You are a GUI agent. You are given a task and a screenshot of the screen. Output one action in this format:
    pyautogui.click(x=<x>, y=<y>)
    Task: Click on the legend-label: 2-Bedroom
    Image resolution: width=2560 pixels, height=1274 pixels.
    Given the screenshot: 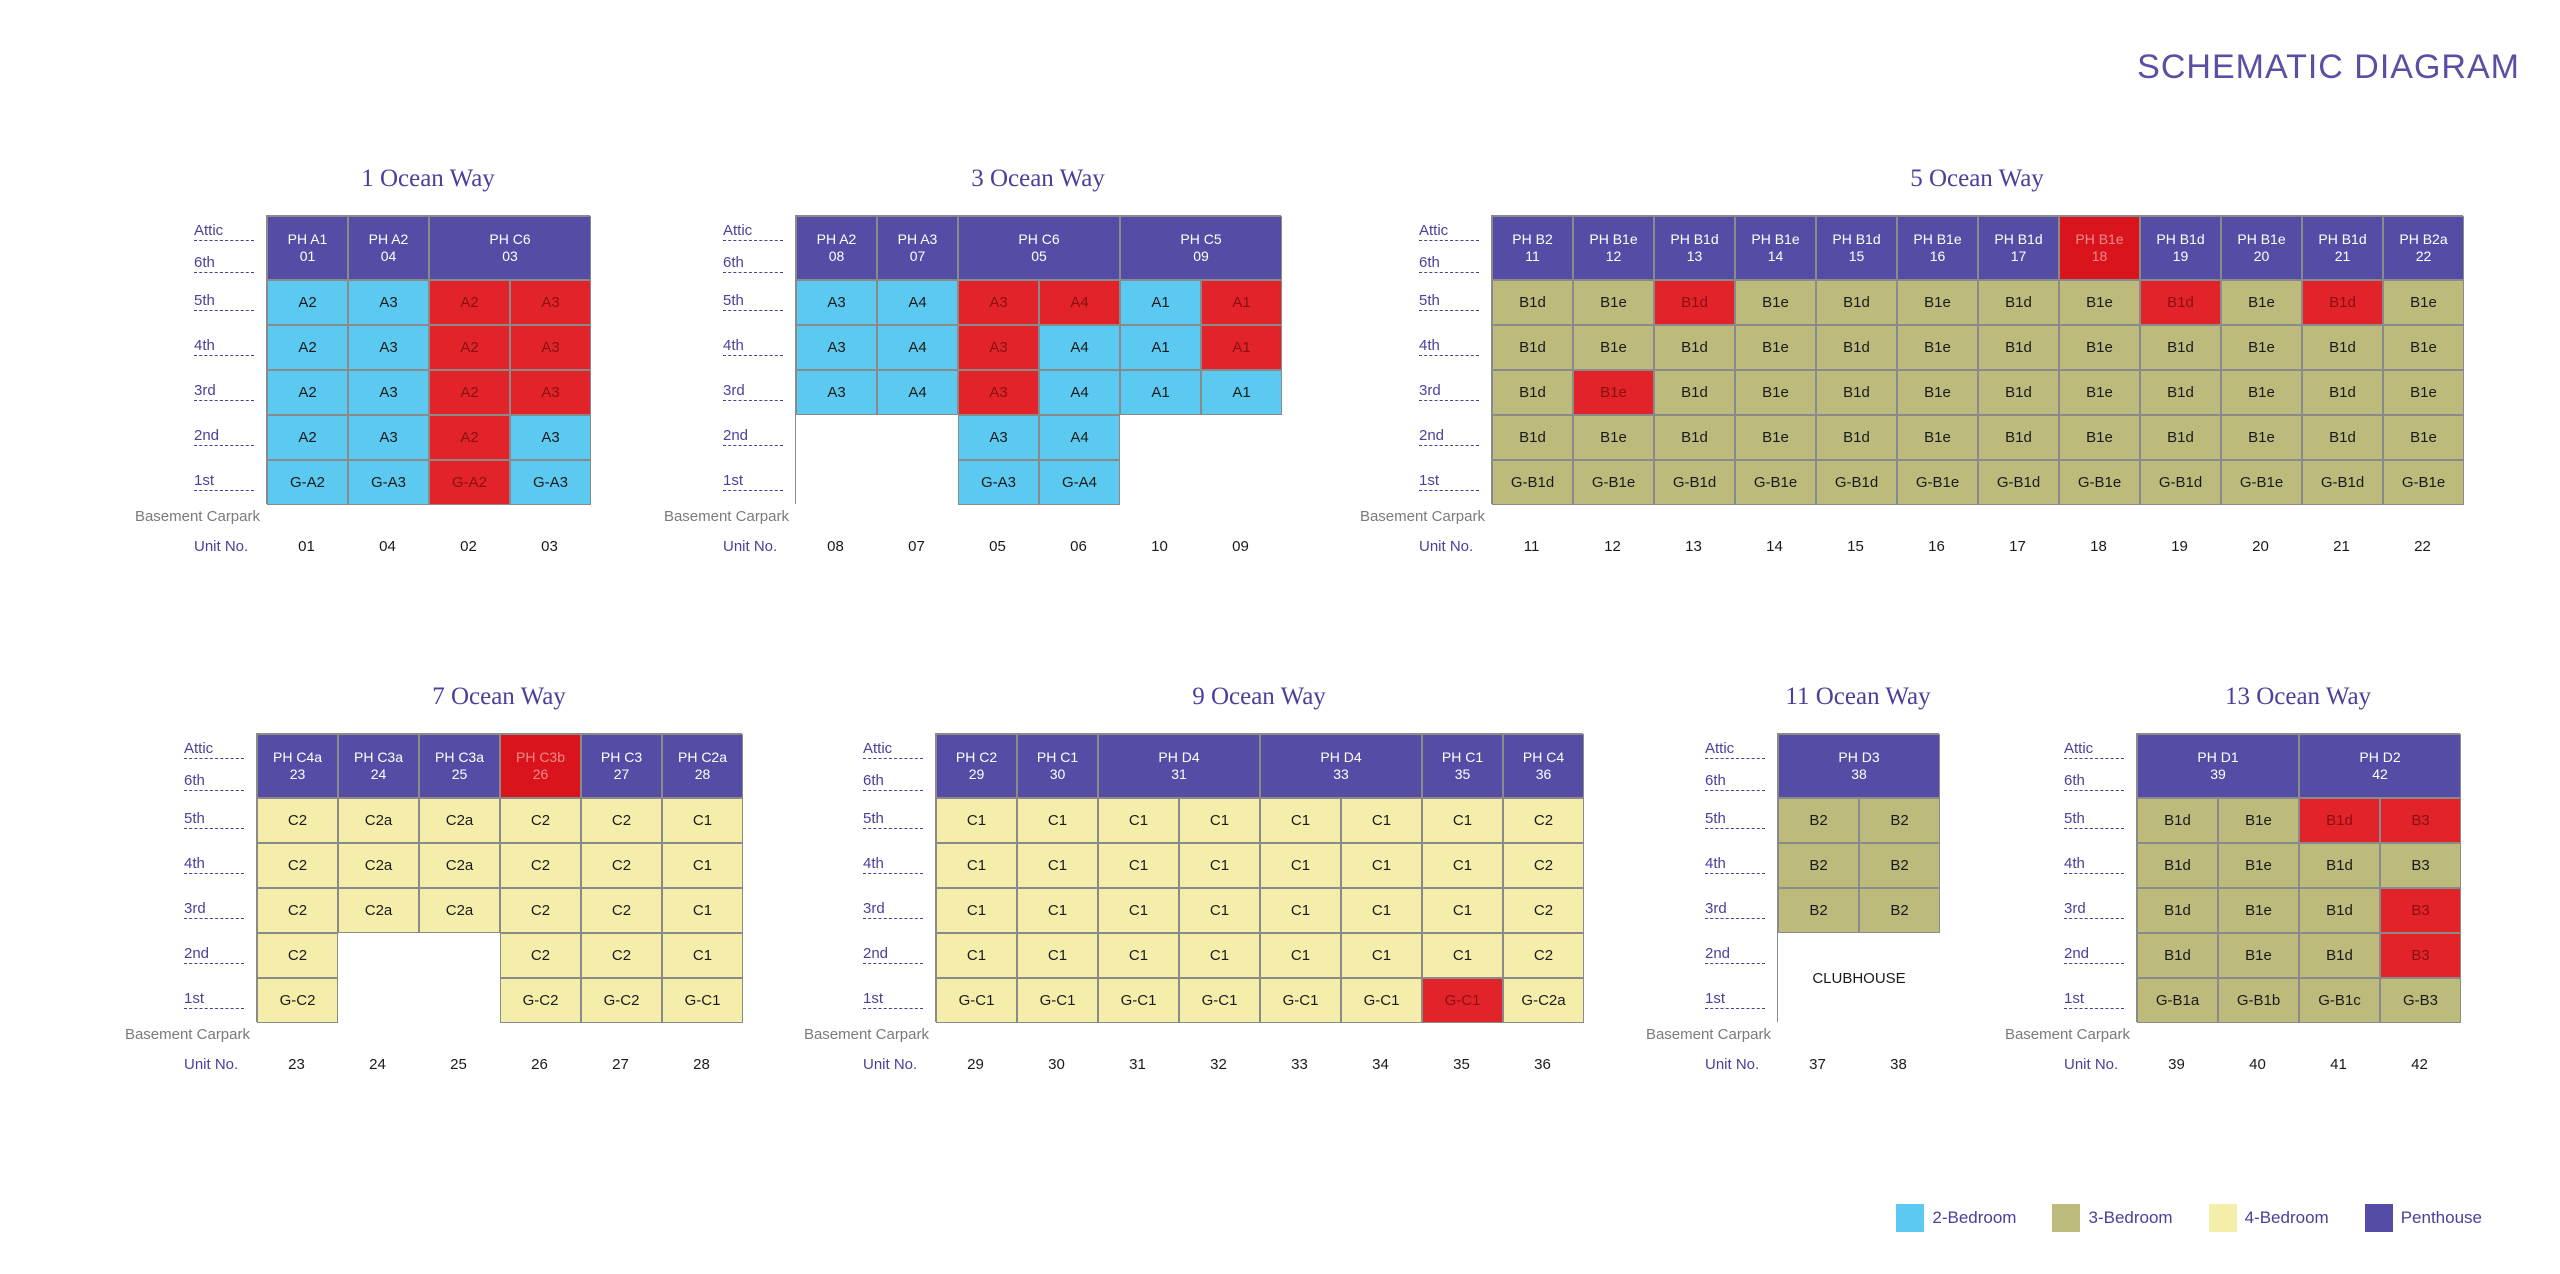 What is the action you would take?
    pyautogui.click(x=1974, y=1217)
    